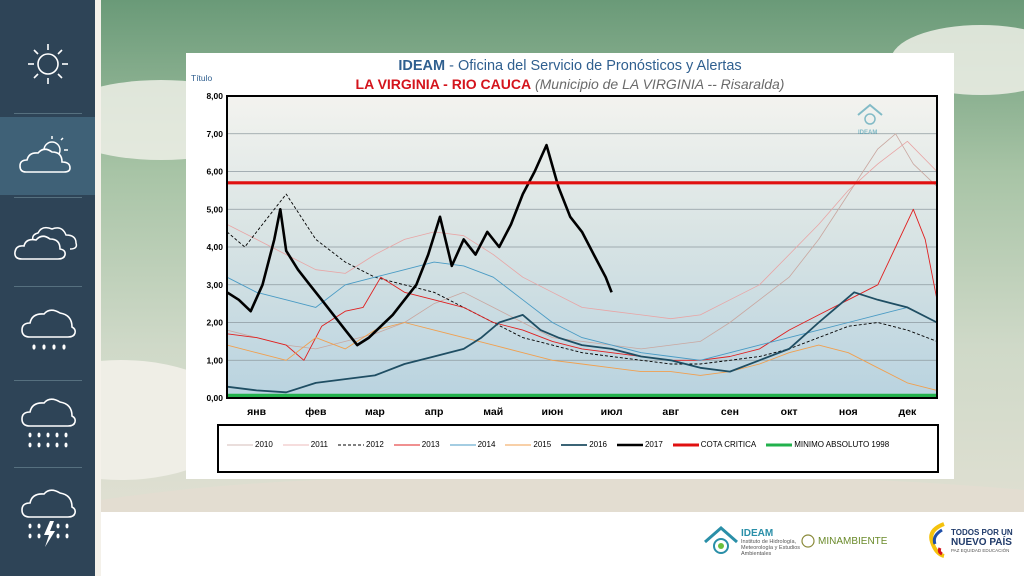 This screenshot has height=576, width=1024. What do you see at coordinates (214, 398) in the screenshot?
I see `y-tick-label: 0,00` at bounding box center [214, 398].